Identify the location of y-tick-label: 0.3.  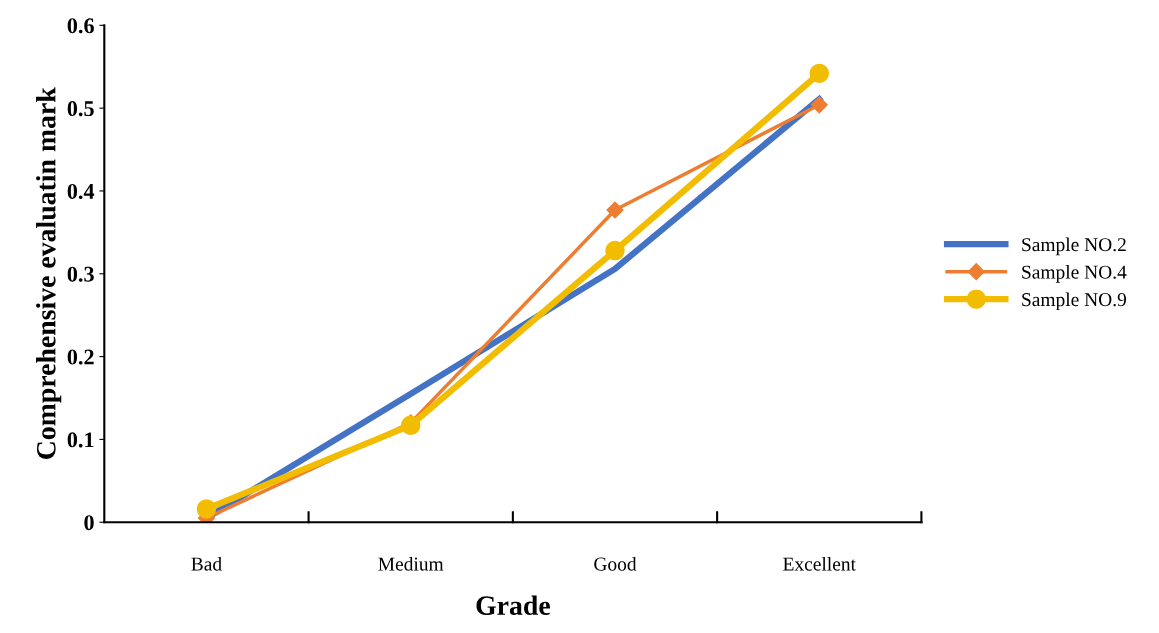
(80, 274).